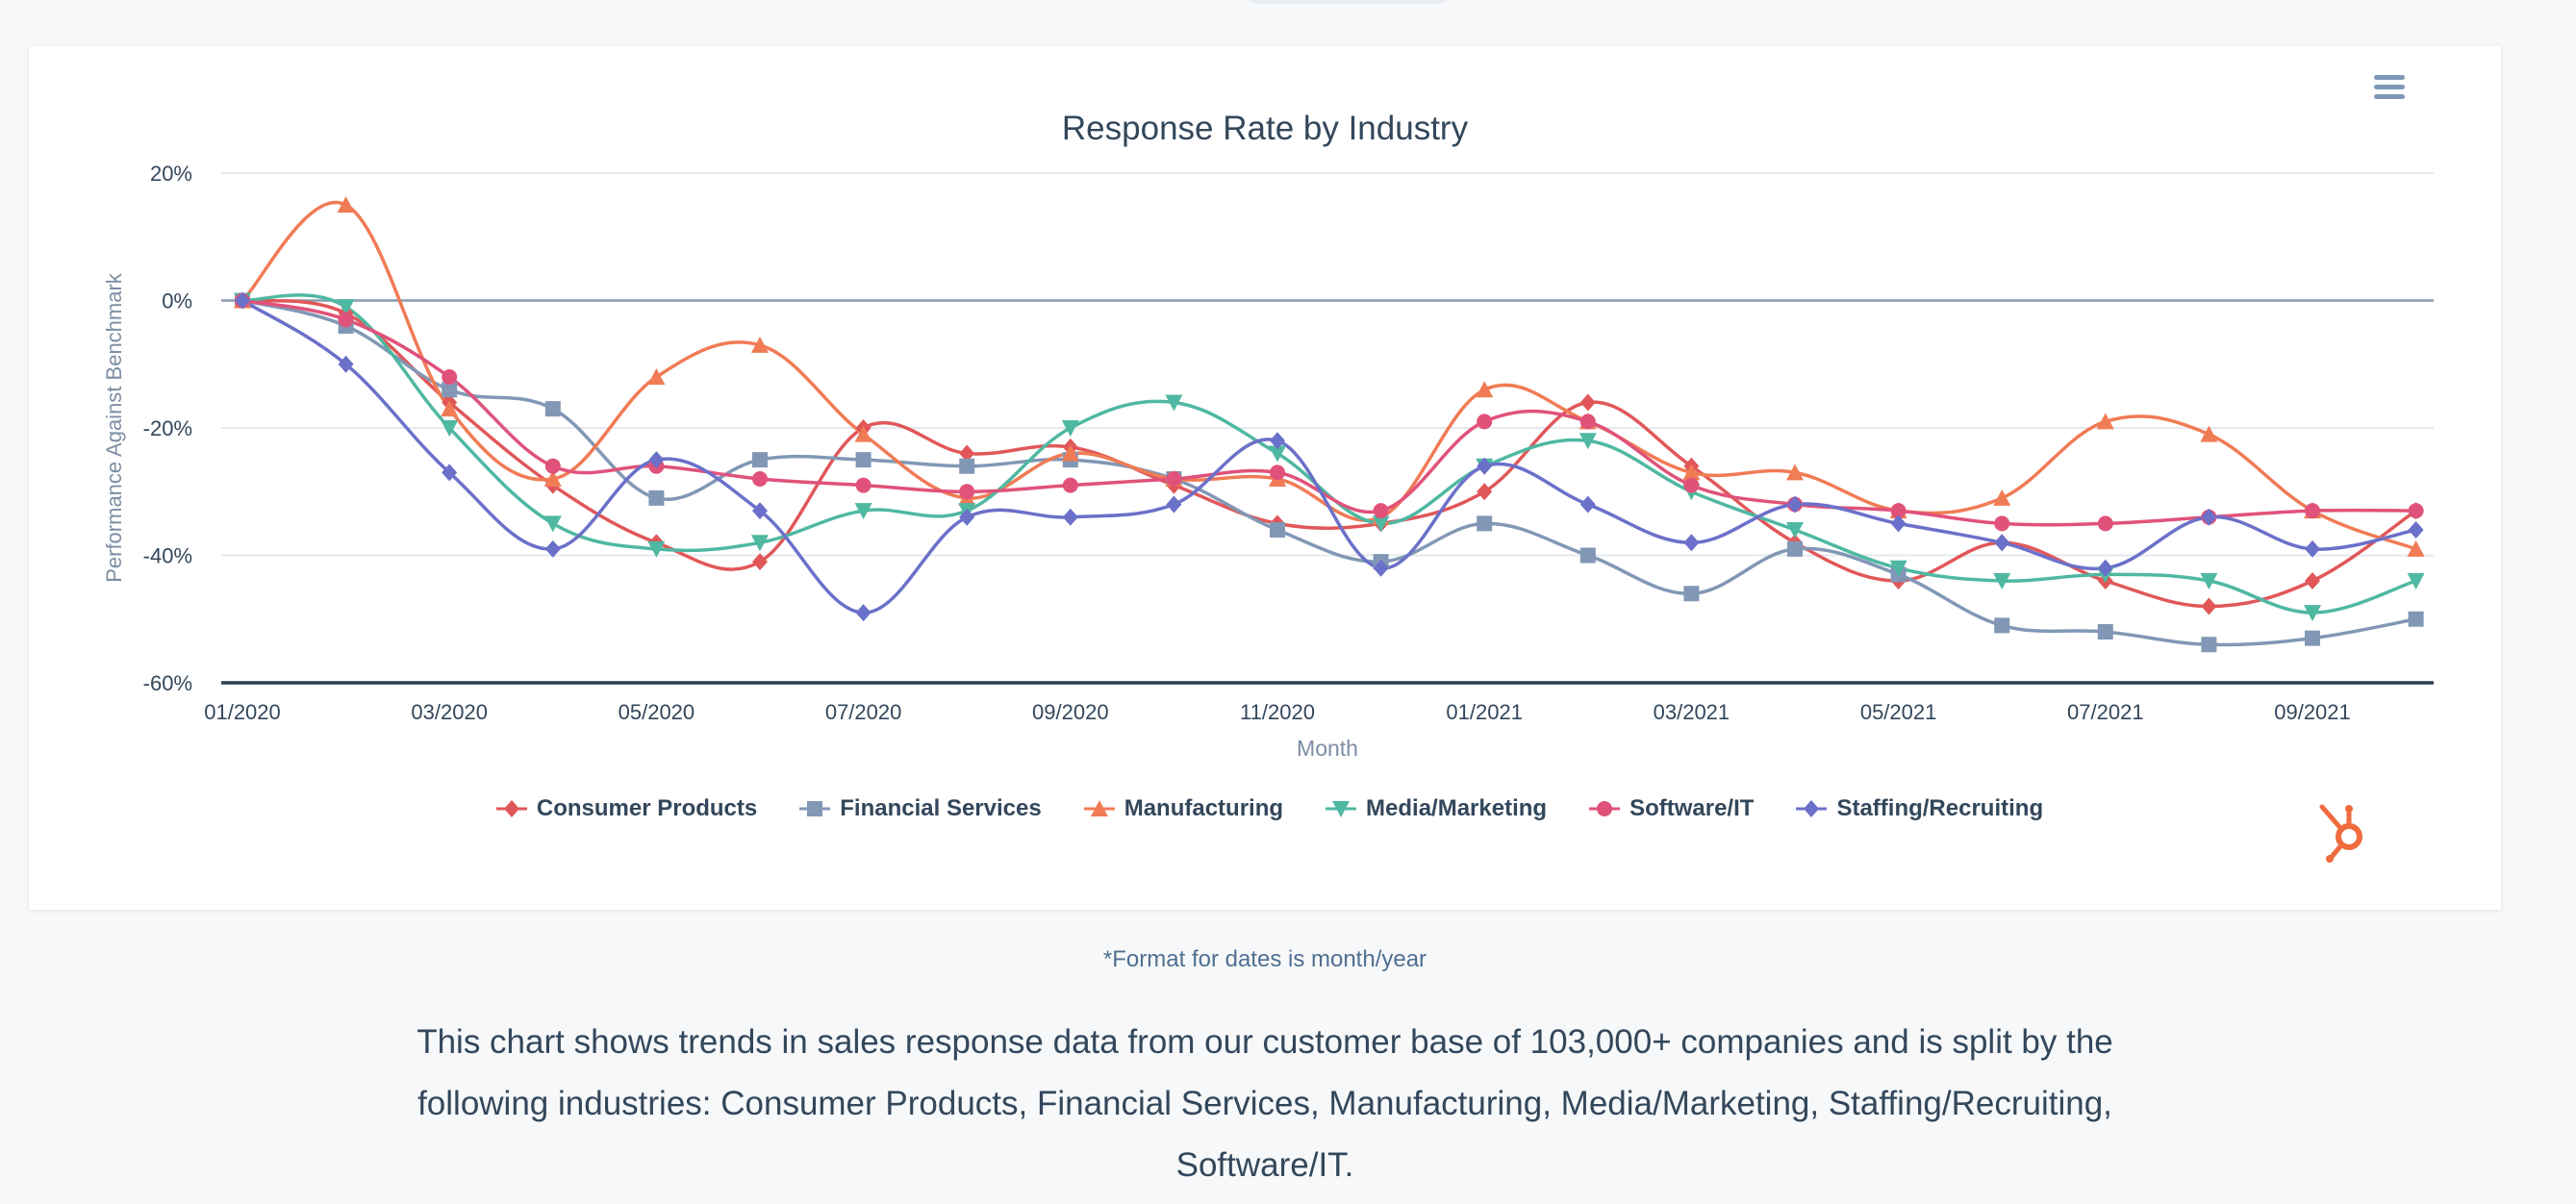 This screenshot has height=1204, width=2576. Describe the element at coordinates (167, 428) in the screenshot. I see `y-axis-ticks: 20% 0% -20% -40% -60%` at that location.